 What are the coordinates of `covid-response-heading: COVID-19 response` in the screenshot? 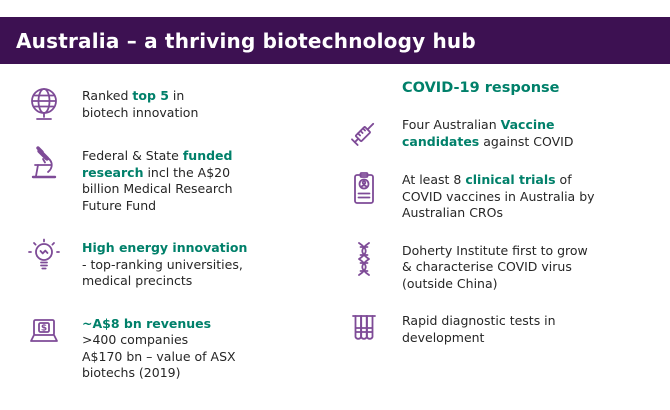 It's located at (481, 88).